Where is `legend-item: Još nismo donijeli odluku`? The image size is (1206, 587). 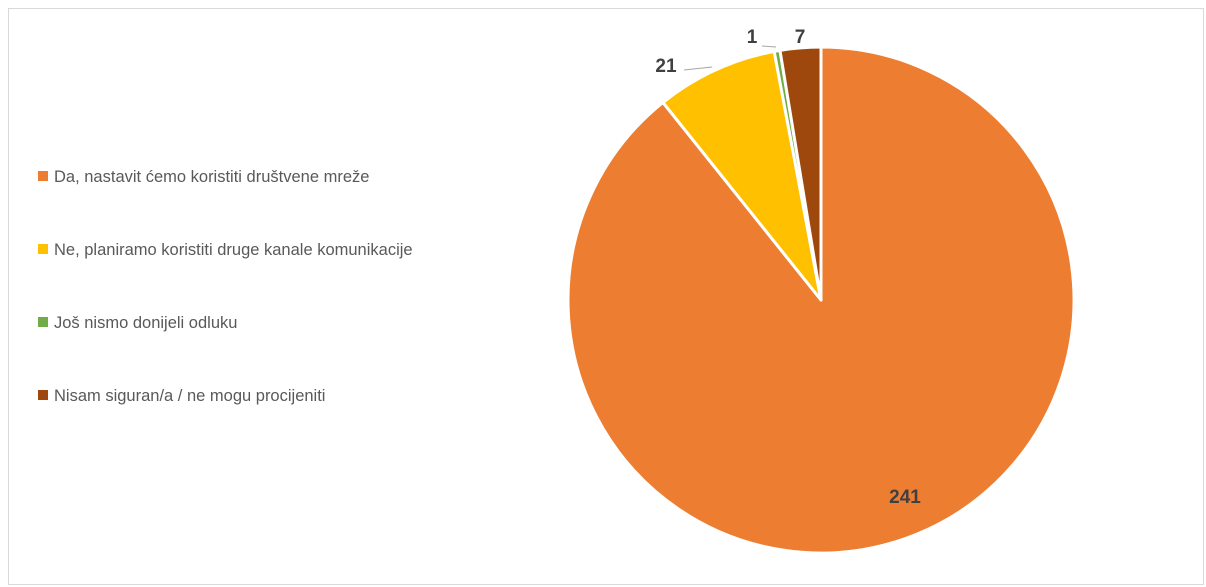 legend-item: Još nismo donijeli odluku is located at coordinates (226, 323).